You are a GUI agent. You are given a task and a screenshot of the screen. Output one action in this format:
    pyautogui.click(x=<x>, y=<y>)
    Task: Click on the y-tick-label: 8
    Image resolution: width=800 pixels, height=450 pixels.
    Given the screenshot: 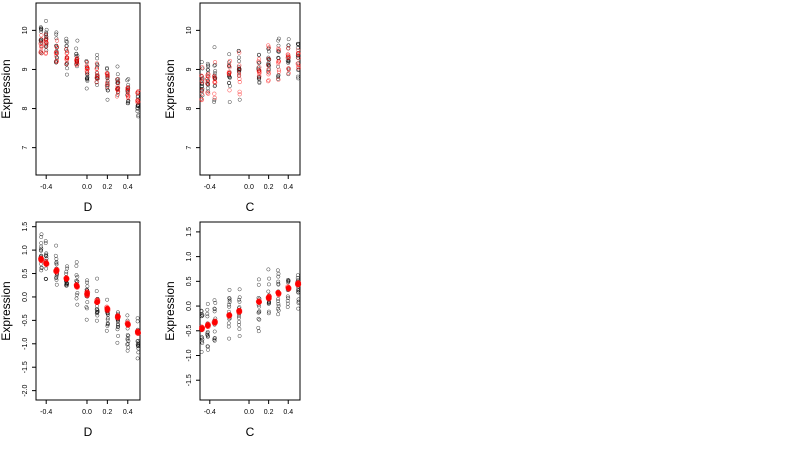 What is the action you would take?
    pyautogui.click(x=189, y=108)
    